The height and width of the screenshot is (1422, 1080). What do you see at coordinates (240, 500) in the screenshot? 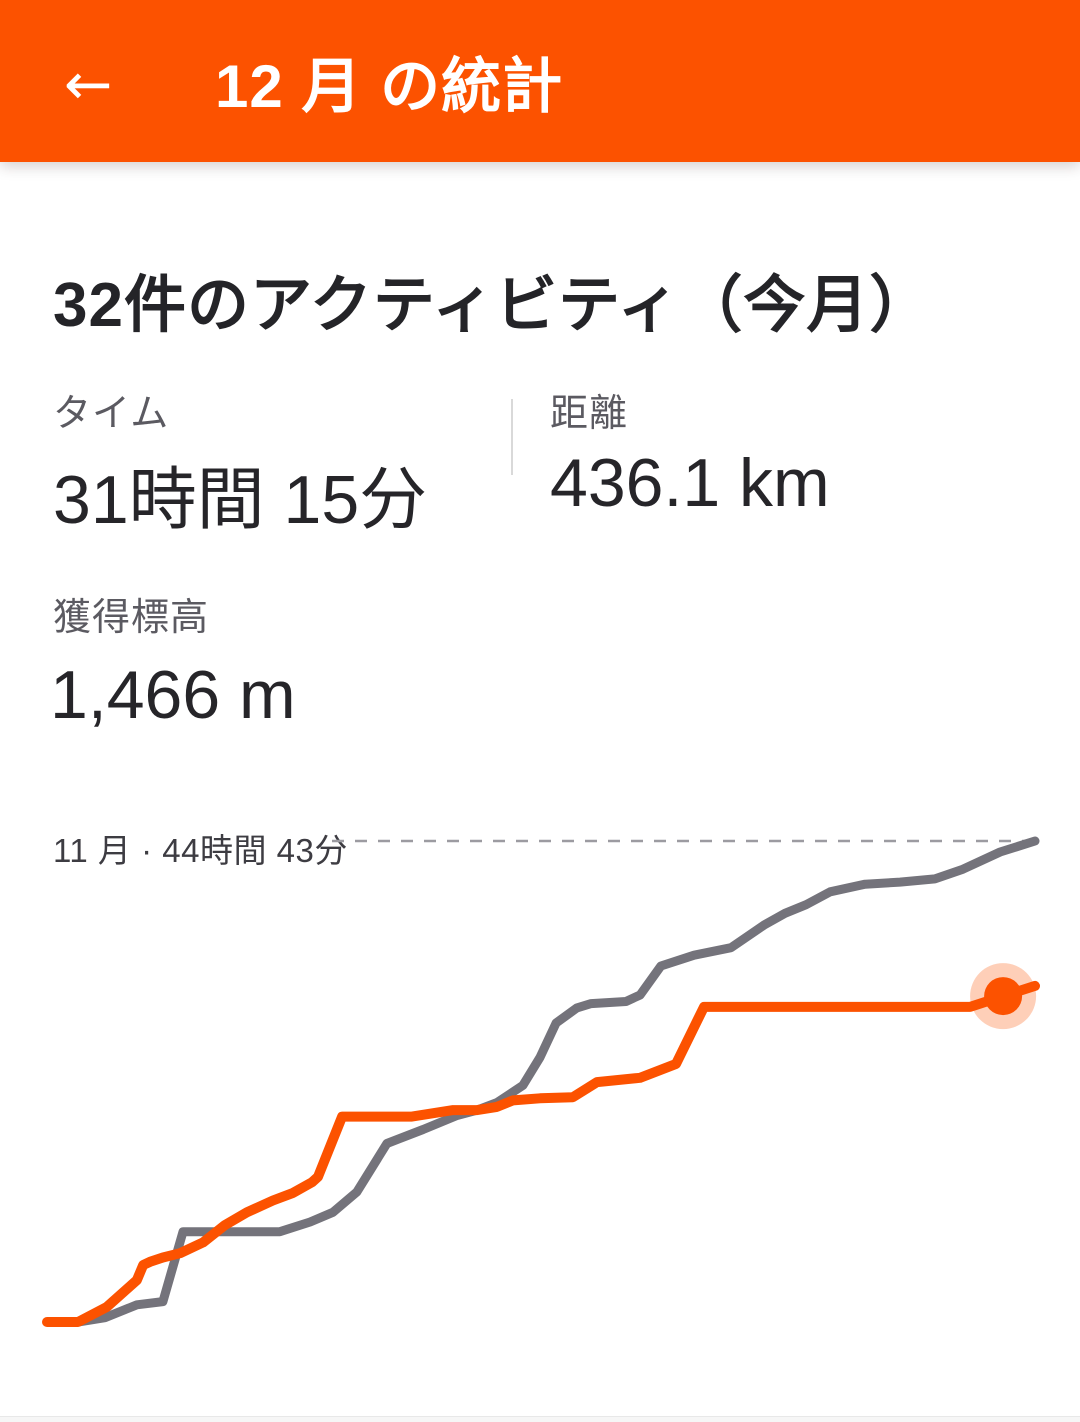
I see `time-stat-value: 31時間 15分` at bounding box center [240, 500].